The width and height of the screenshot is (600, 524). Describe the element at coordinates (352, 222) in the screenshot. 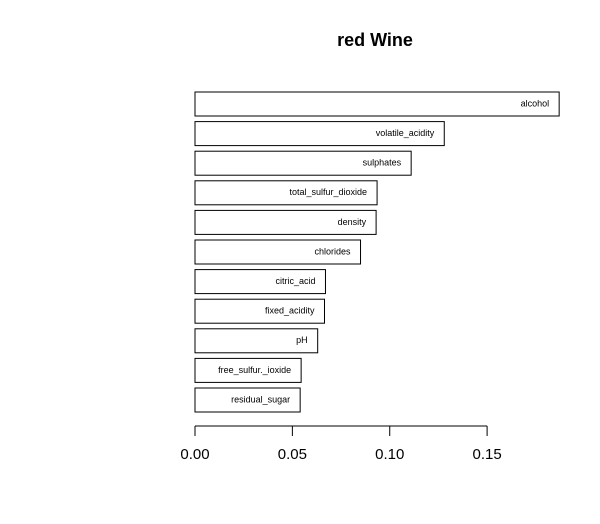

I see `bar-label: density` at that location.